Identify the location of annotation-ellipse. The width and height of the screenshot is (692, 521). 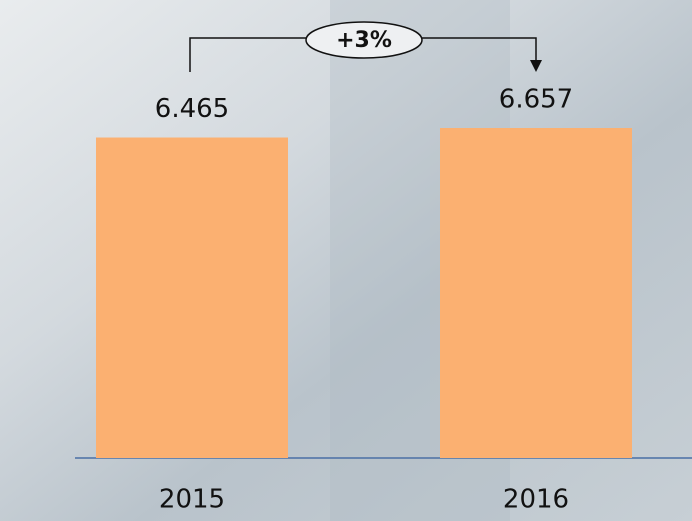
(364, 40).